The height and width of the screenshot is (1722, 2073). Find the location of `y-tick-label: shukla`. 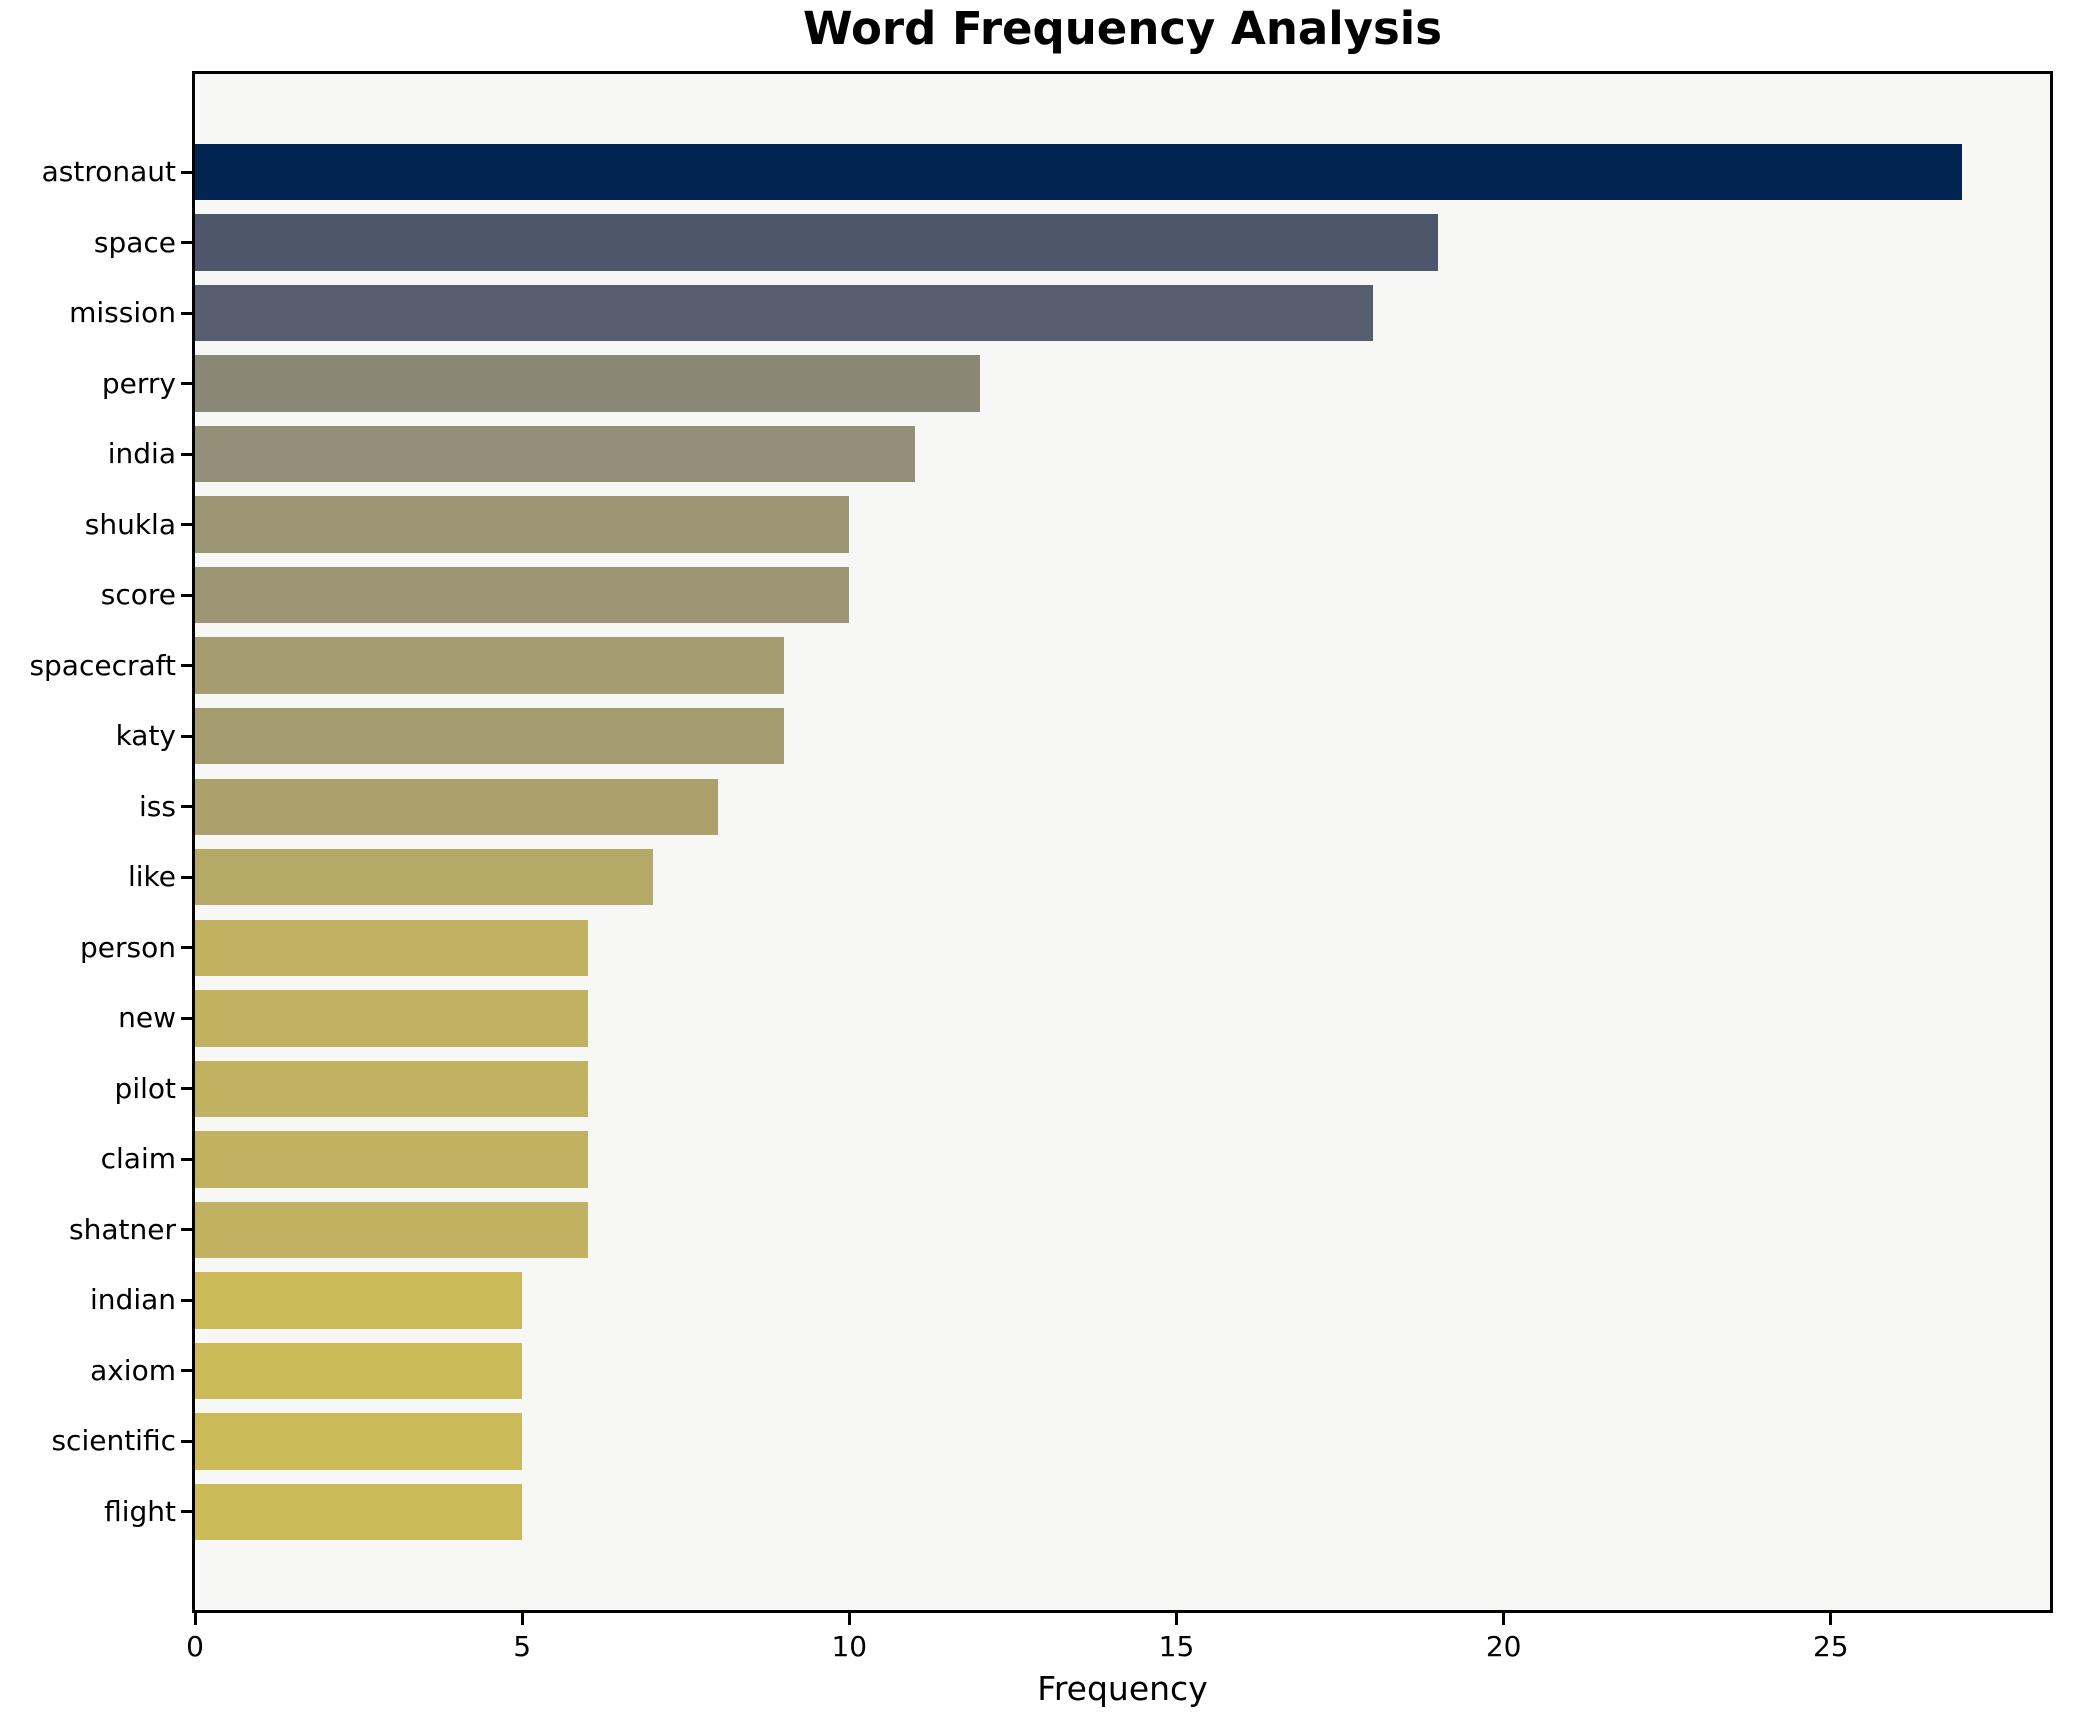

y-tick-label: shukla is located at coordinates (130, 524).